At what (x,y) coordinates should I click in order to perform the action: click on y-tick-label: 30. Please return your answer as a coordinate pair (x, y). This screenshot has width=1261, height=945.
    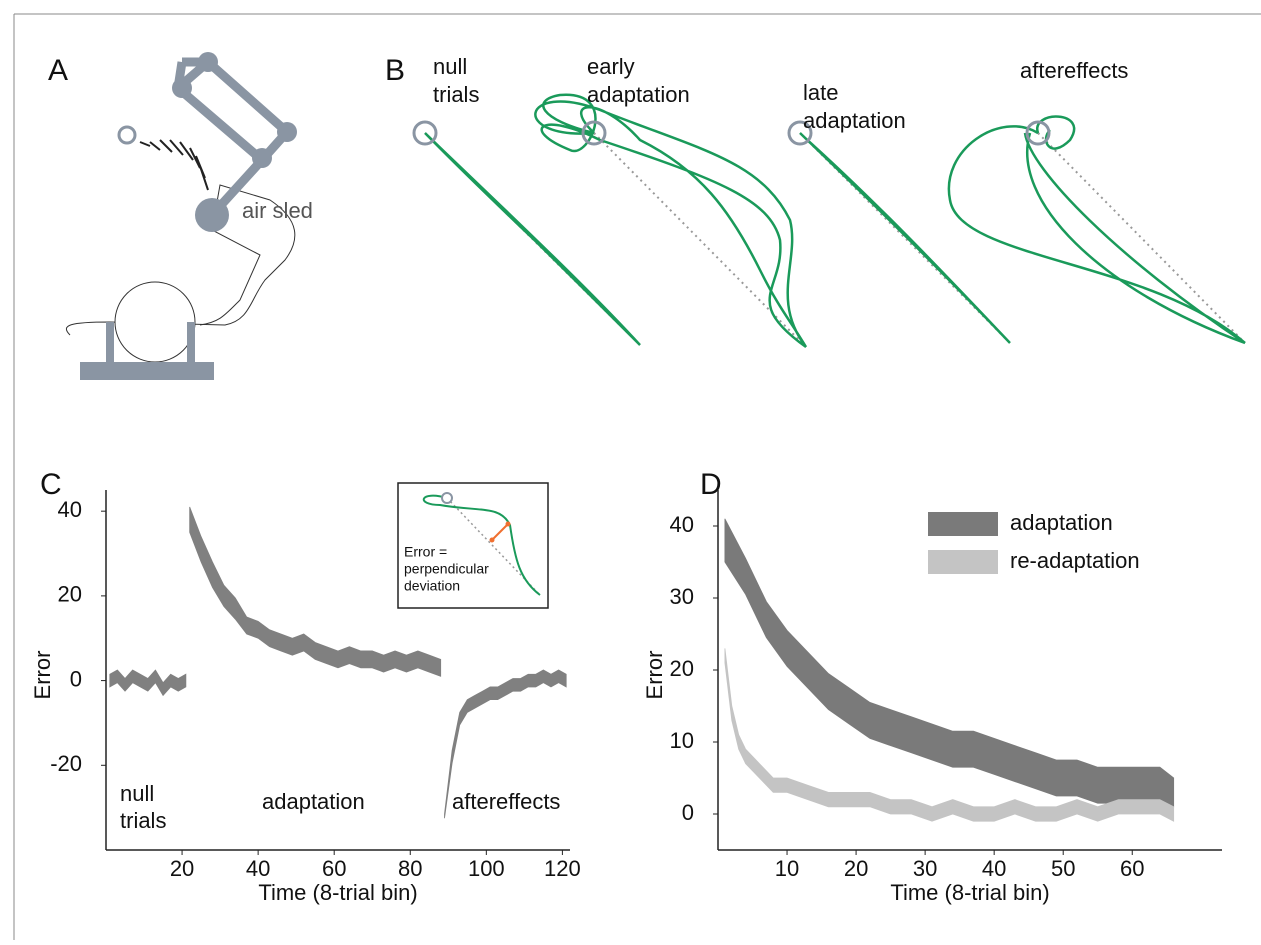
    Looking at the image, I should click on (682, 596).